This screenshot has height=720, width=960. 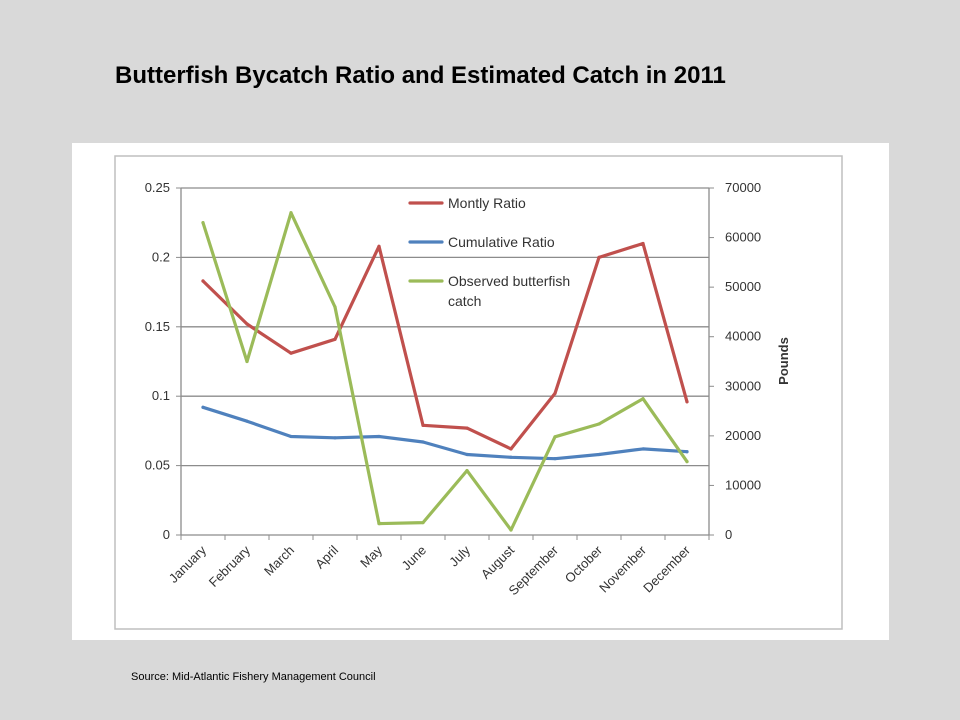 I want to click on x-tick-label: July, so click(x=459, y=555).